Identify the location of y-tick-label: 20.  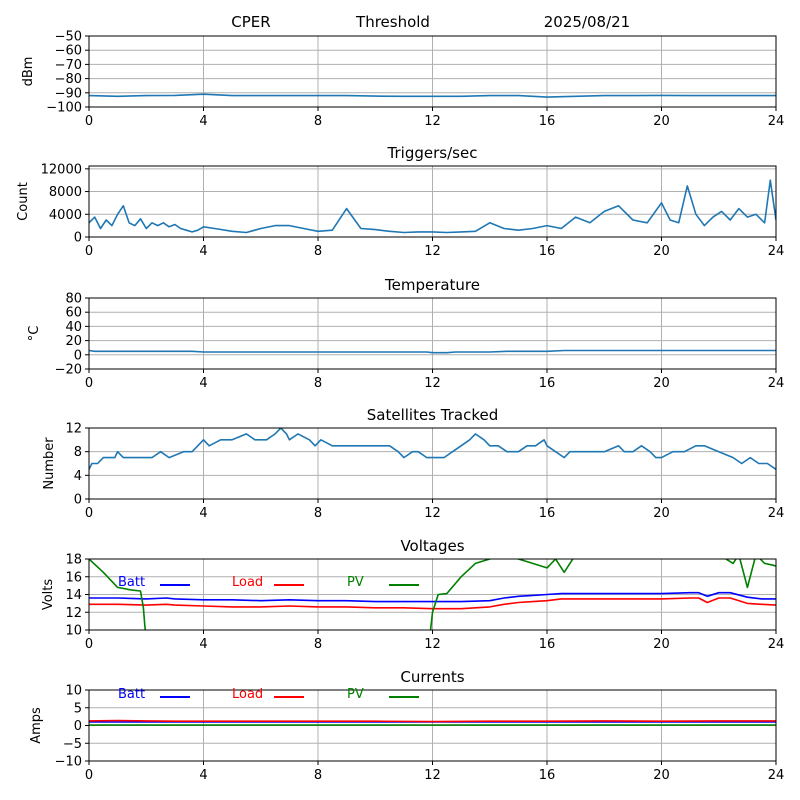
(73, 341).